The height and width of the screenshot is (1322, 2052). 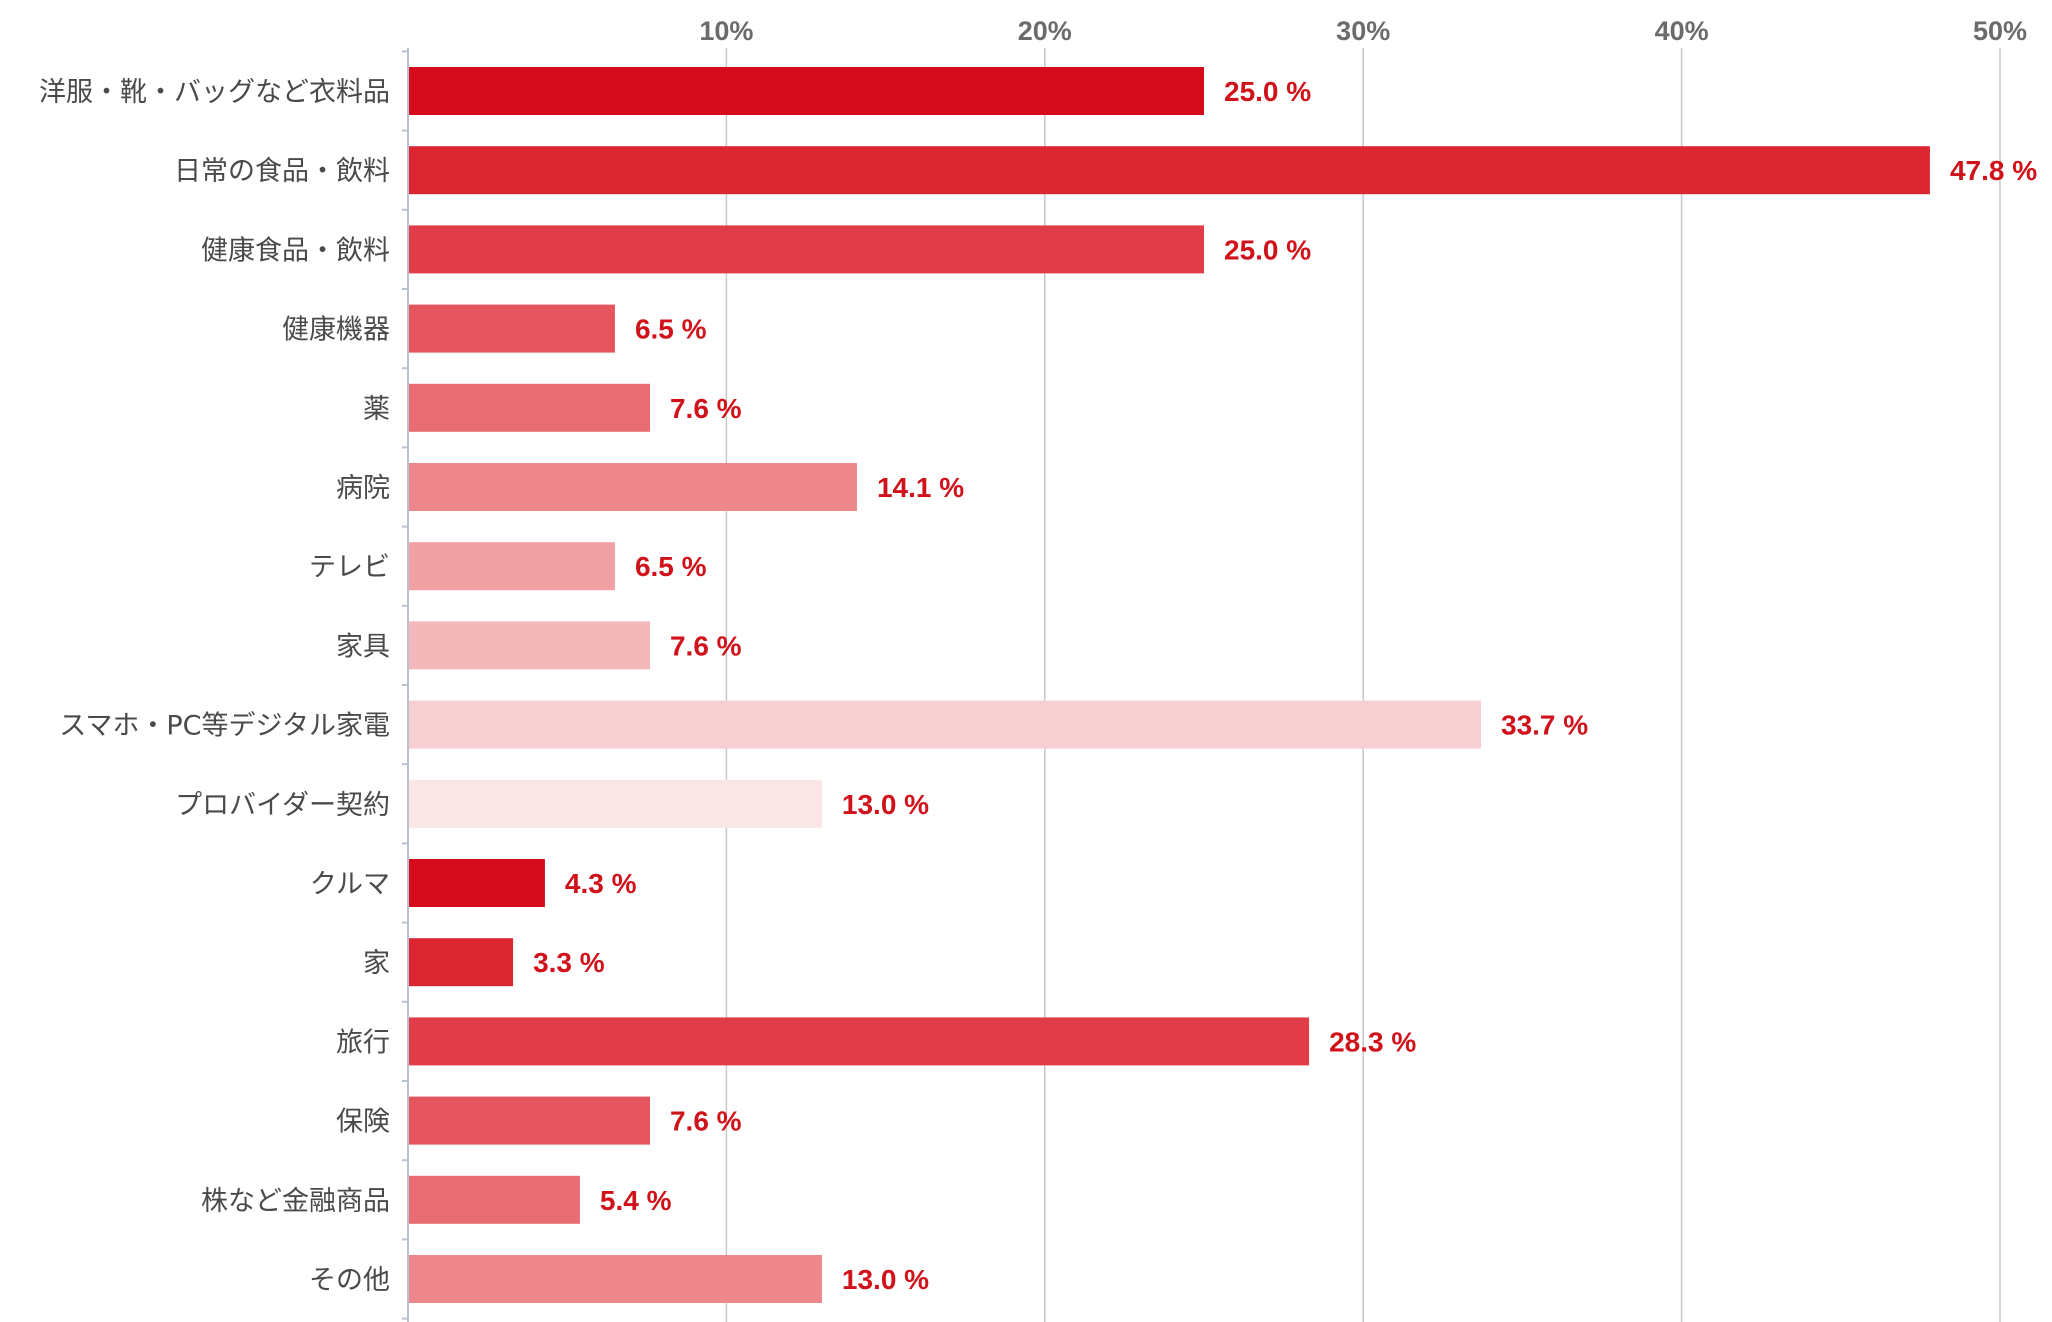 I want to click on category-label-6: テレビ, so click(x=349, y=567).